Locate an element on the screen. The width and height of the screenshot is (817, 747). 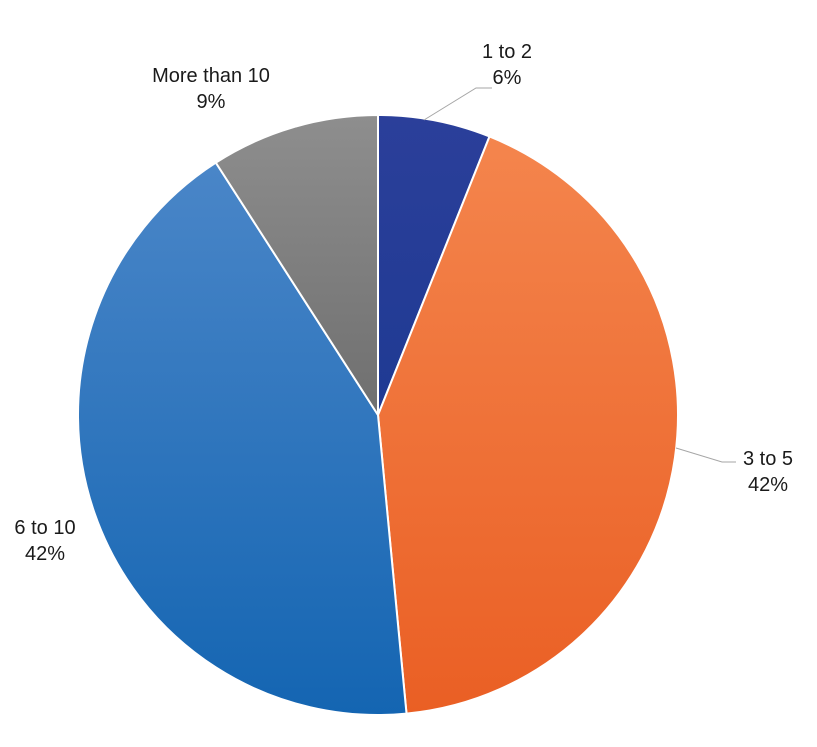
slice-label-more-than-10: More than 10 is located at coordinates (211, 76).